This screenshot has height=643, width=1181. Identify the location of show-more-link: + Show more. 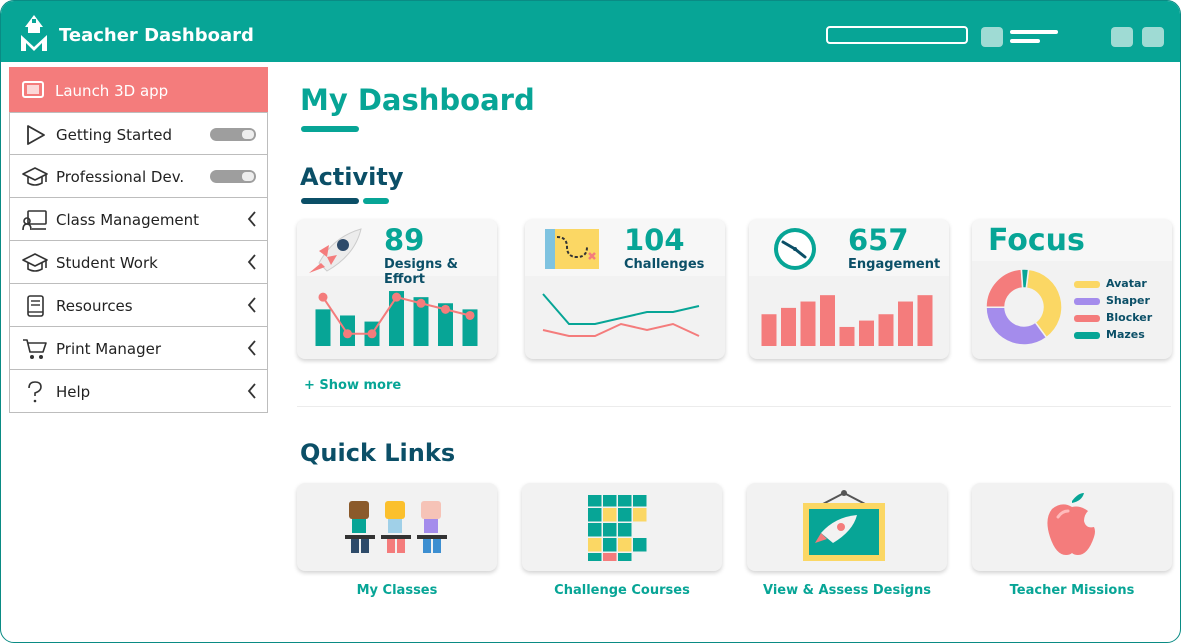
(353, 385).